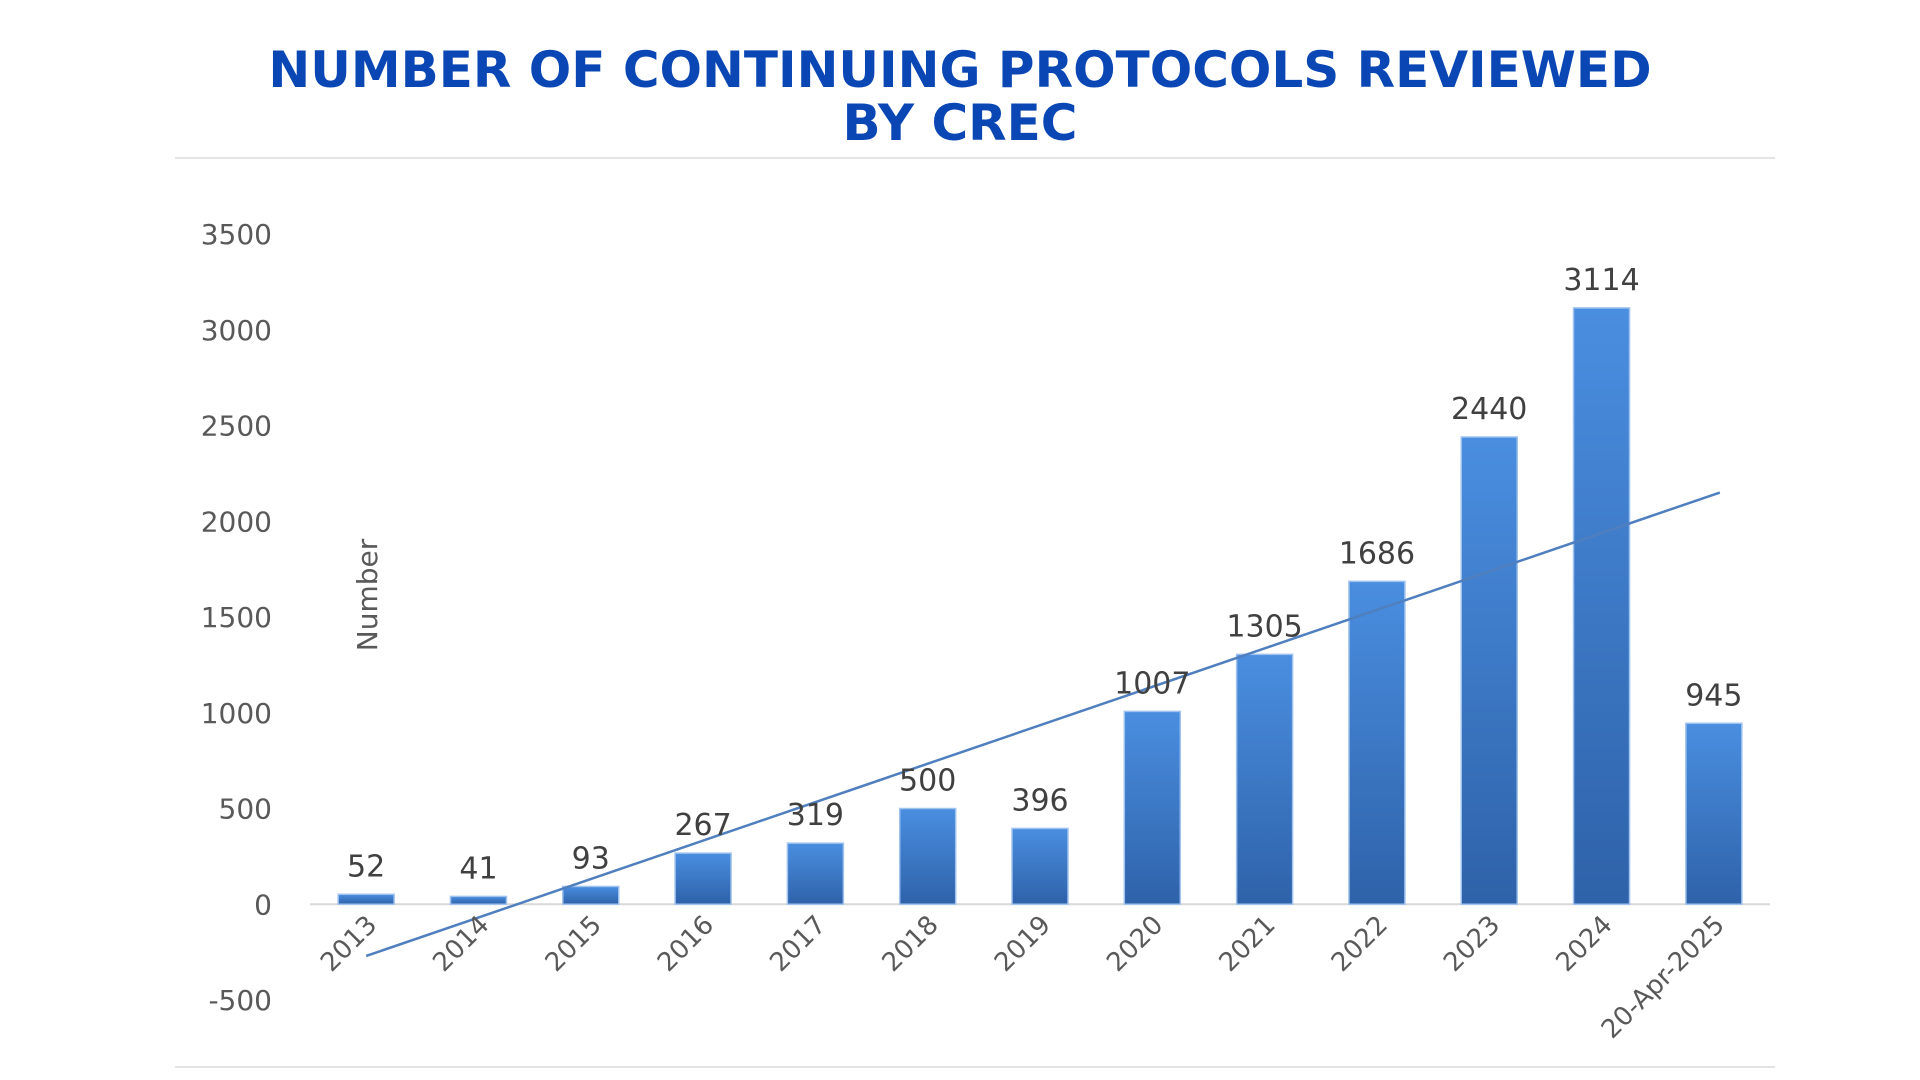  Describe the element at coordinates (911, 944) in the screenshot. I see `x-tick-label: 2018` at that location.